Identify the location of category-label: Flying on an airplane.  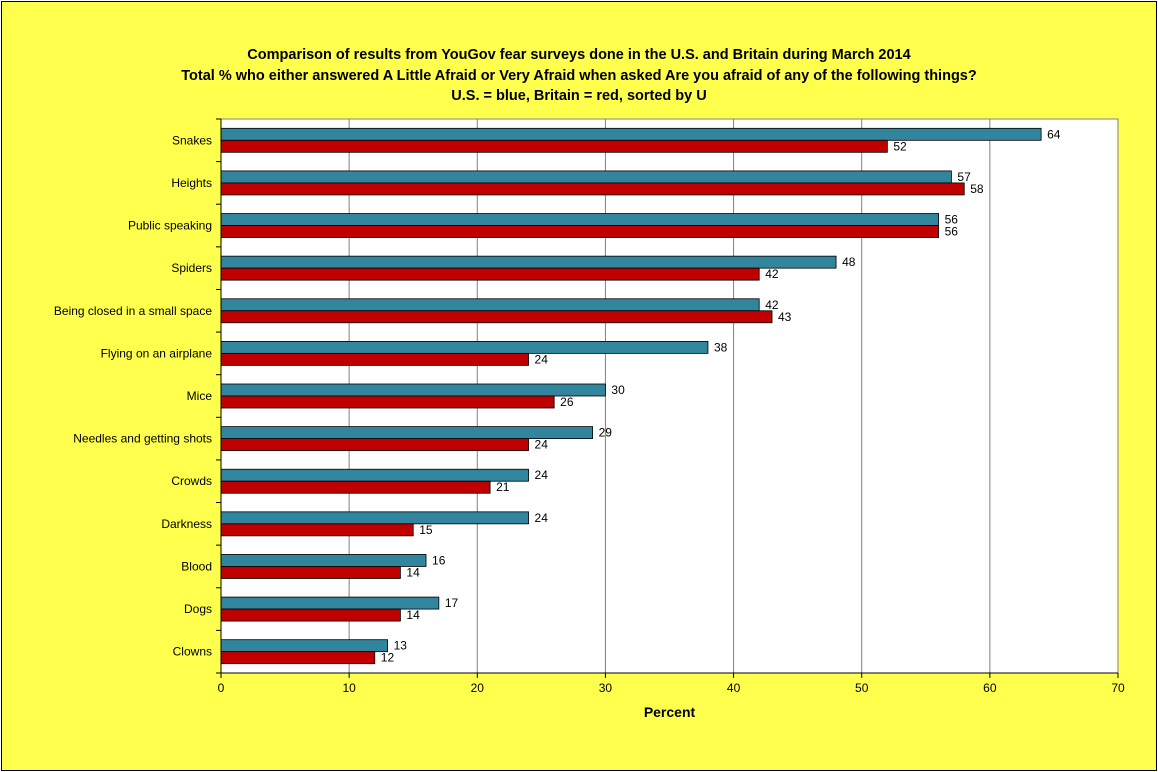
(157, 353).